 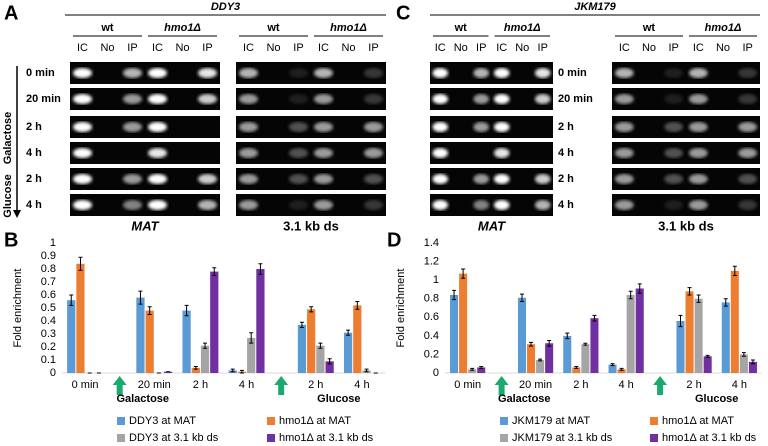 What do you see at coordinates (436, 280) in the screenshot?
I see `y-tick-label: 1` at bounding box center [436, 280].